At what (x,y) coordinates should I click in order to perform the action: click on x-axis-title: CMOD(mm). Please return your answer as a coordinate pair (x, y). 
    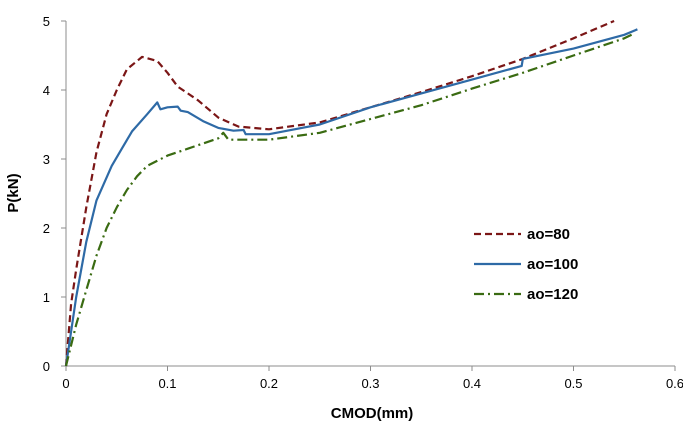
    Looking at the image, I should click on (372, 413).